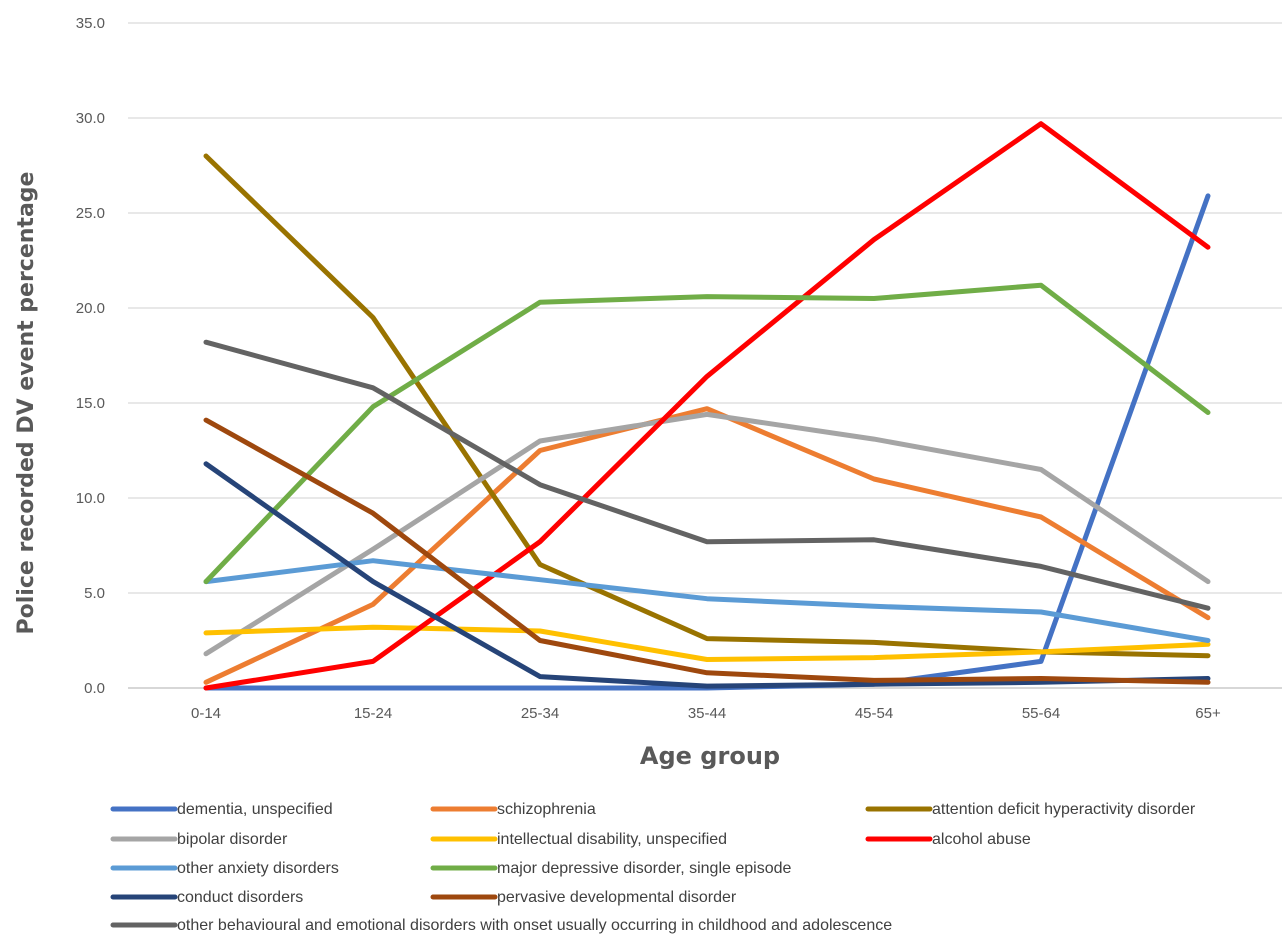 This screenshot has height=935, width=1282. What do you see at coordinates (710, 756) in the screenshot?
I see `x-axis-title: Age group` at bounding box center [710, 756].